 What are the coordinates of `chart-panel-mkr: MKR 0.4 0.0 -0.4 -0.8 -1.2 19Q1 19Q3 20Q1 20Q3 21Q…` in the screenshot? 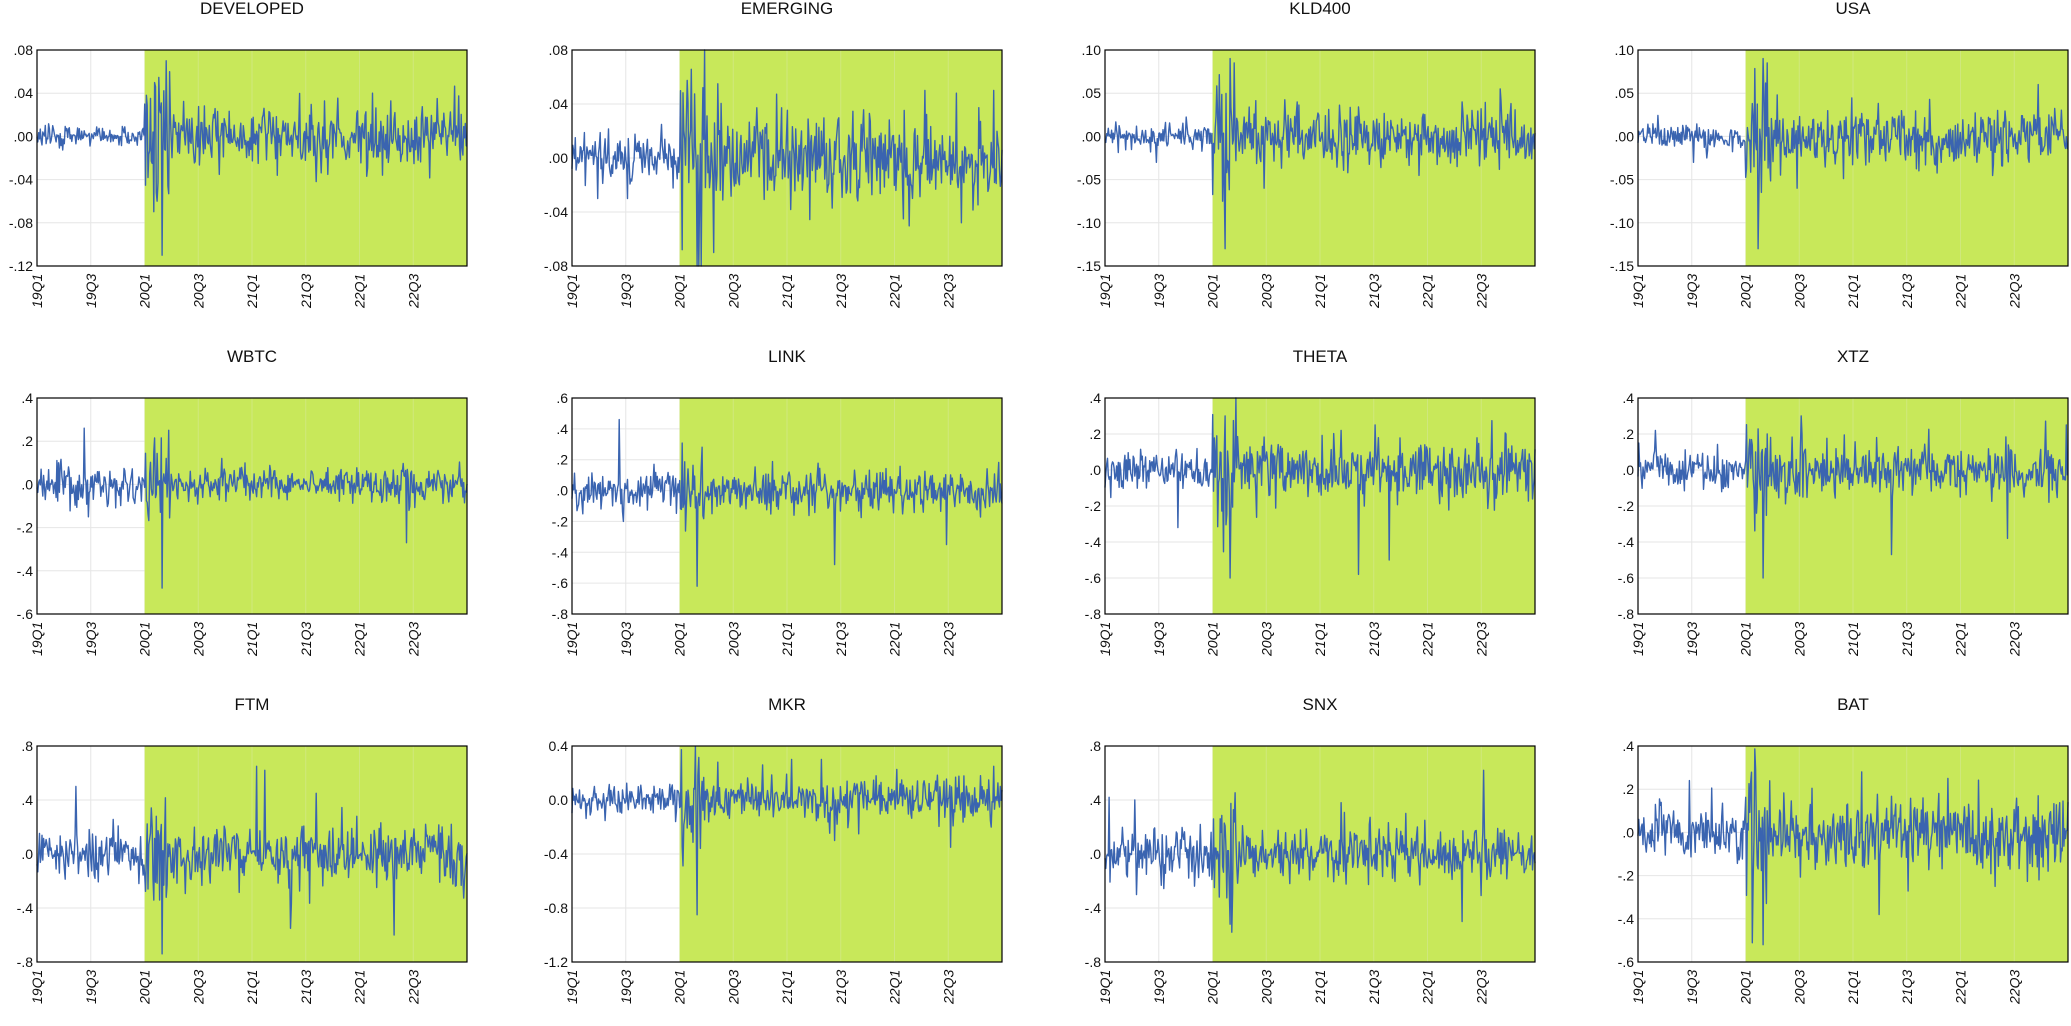 It's located at (785, 860).